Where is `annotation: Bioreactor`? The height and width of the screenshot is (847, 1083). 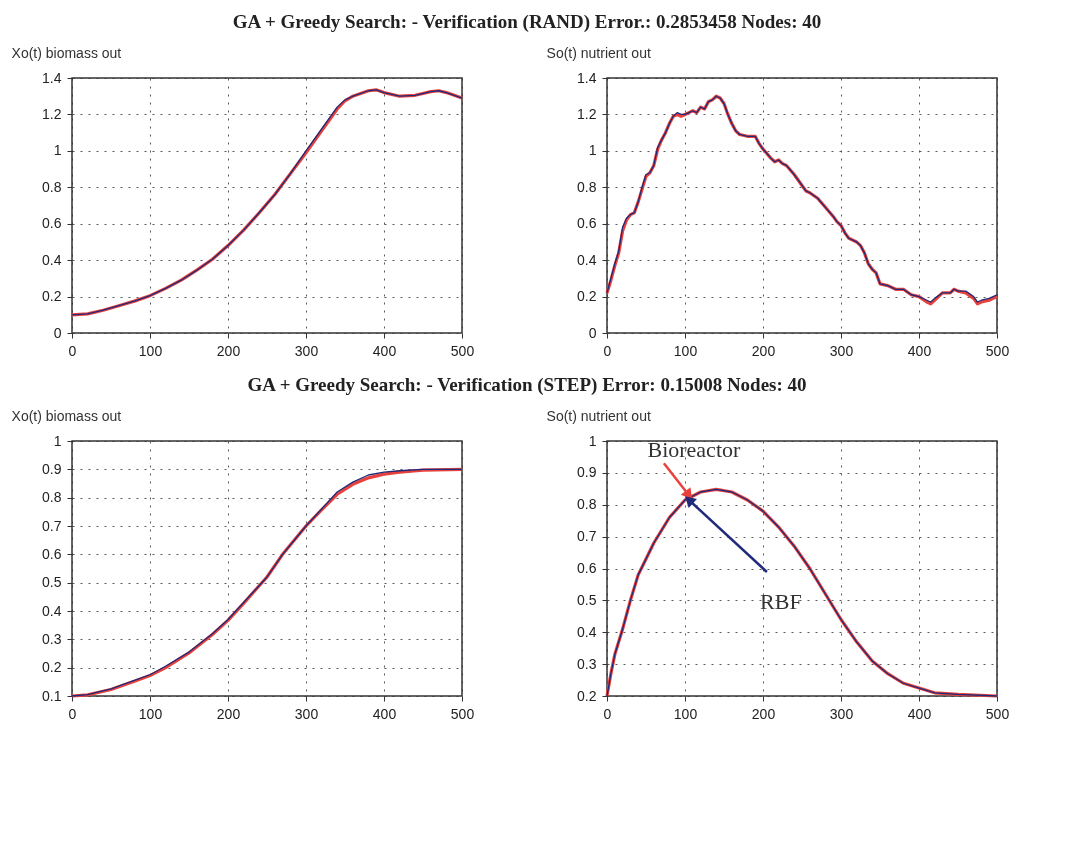
annotation: Bioreactor is located at coordinates (694, 450).